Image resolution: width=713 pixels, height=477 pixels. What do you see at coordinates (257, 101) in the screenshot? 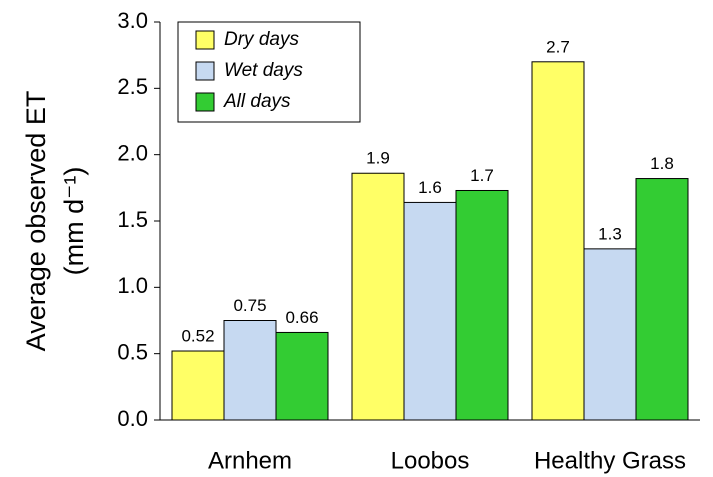
I see `legend-label: All days` at bounding box center [257, 101].